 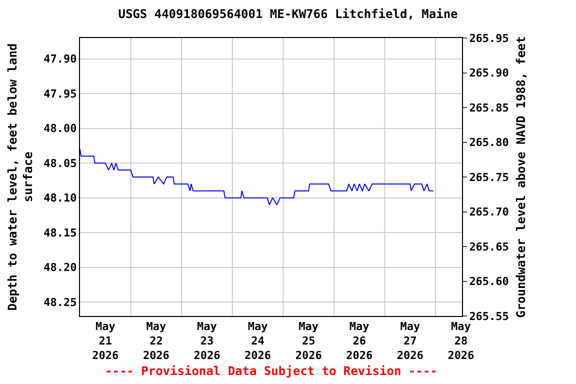 What do you see at coordinates (489, 143) in the screenshot?
I see `y2-tick-label: 265.80` at bounding box center [489, 143].